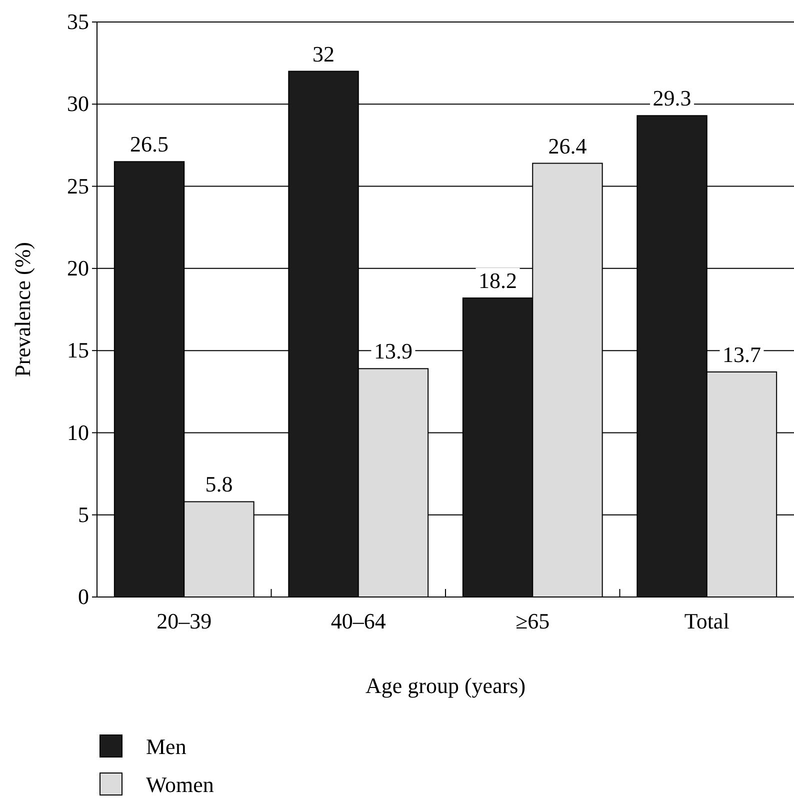 The image size is (794, 803). I want to click on x-tick-label: Total, so click(707, 621).